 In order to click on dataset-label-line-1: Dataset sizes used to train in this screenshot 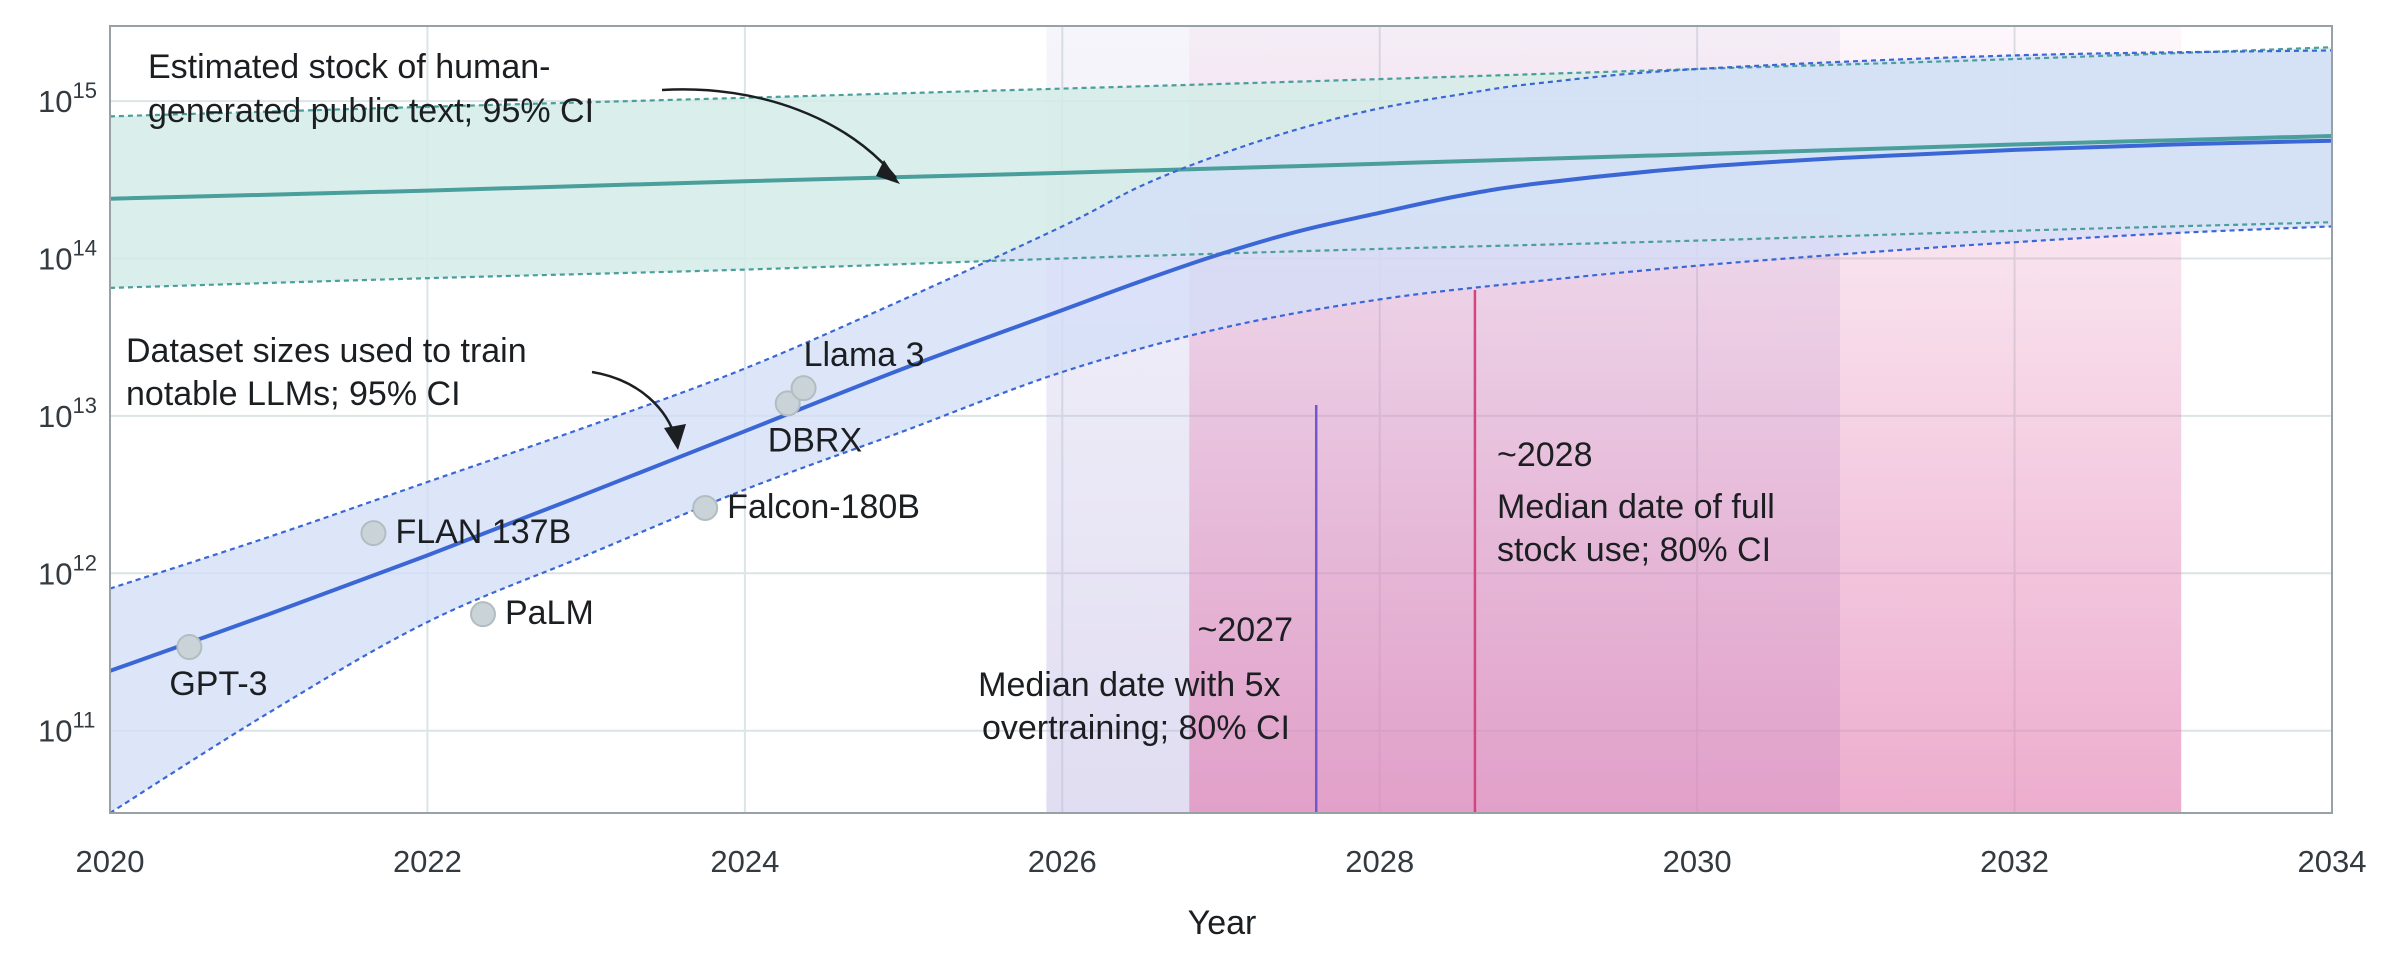, I will do `click(326, 351)`.